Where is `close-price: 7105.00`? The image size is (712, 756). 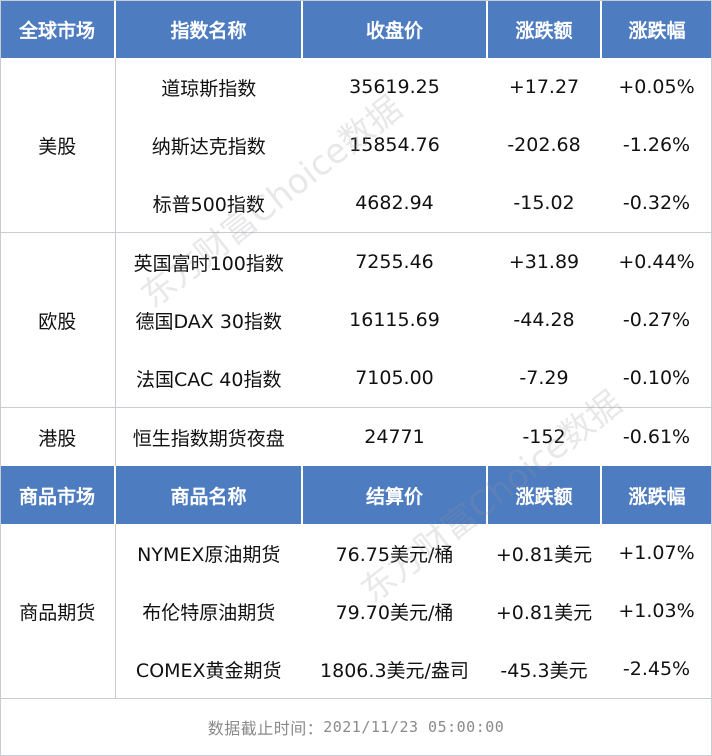
close-price: 7105.00 is located at coordinates (394, 378).